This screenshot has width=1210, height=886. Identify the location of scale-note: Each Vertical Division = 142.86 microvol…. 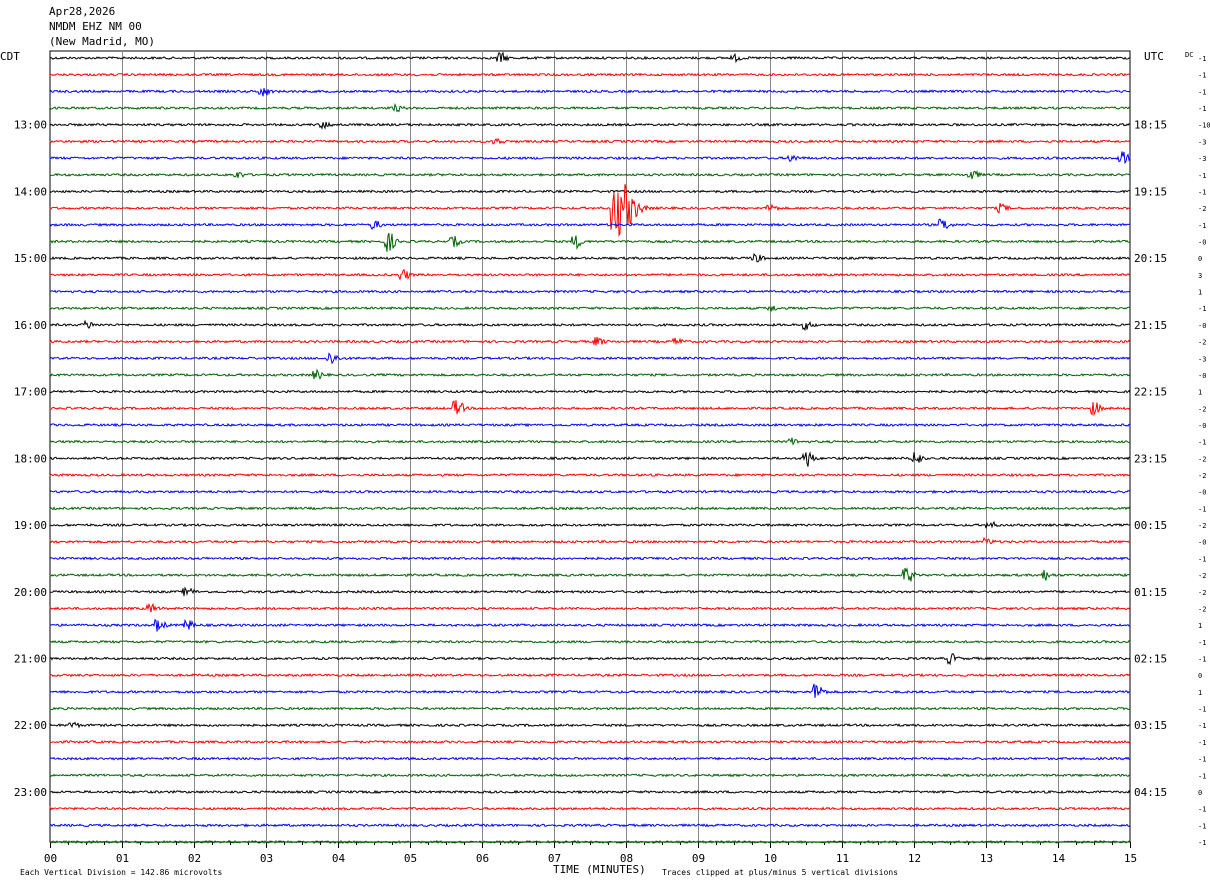
(121, 872).